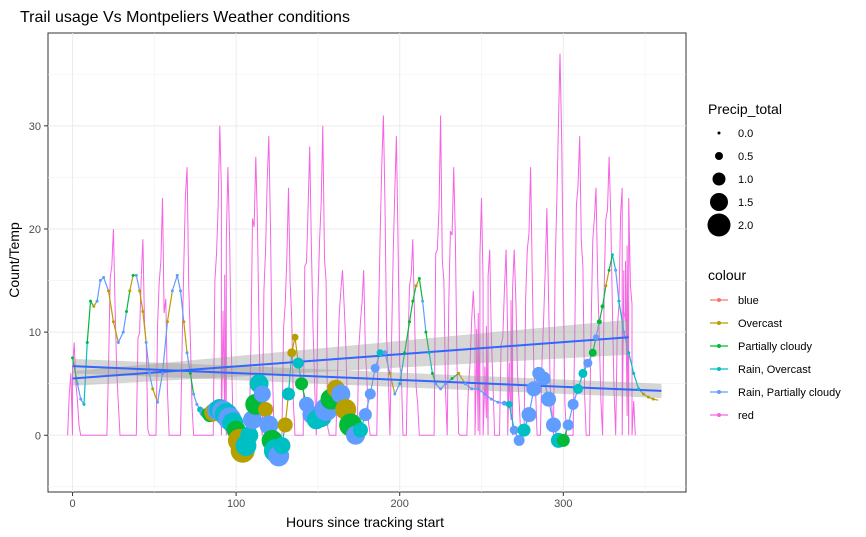 This screenshot has height=537, width=866. Describe the element at coordinates (727, 275) in the screenshot. I see `legend-colour-title: colour` at that location.